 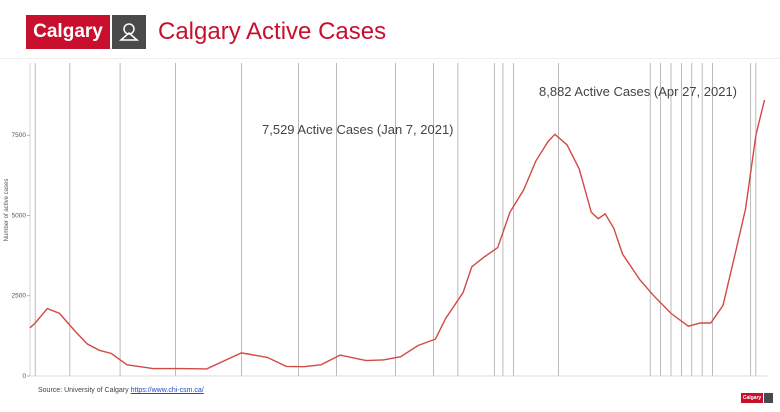 What do you see at coordinates (638, 91) in the screenshot?
I see `annotation-peak-apr: 8,882 Active Cases (Apr 27, 2021)` at bounding box center [638, 91].